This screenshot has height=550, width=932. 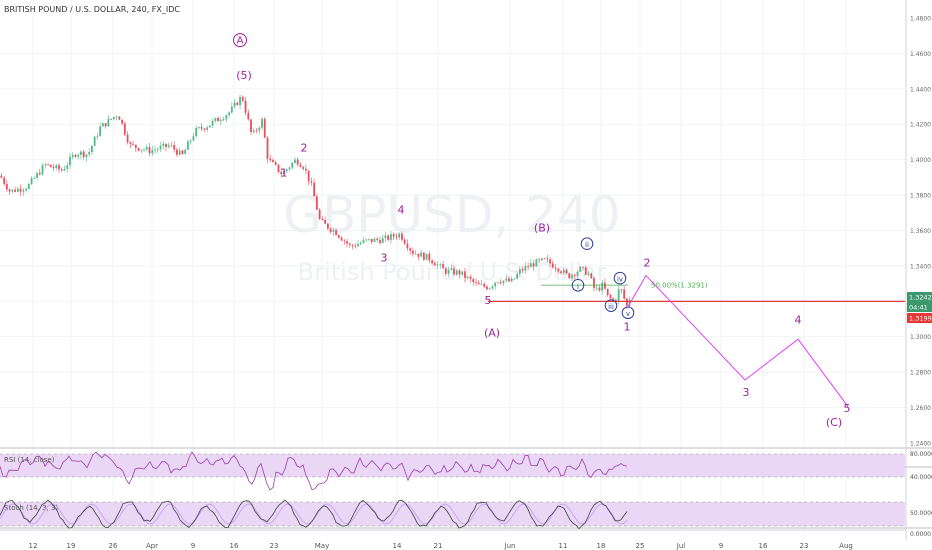 What do you see at coordinates (29, 460) in the screenshot?
I see `indicator-name: RSI (14, close)` at bounding box center [29, 460].